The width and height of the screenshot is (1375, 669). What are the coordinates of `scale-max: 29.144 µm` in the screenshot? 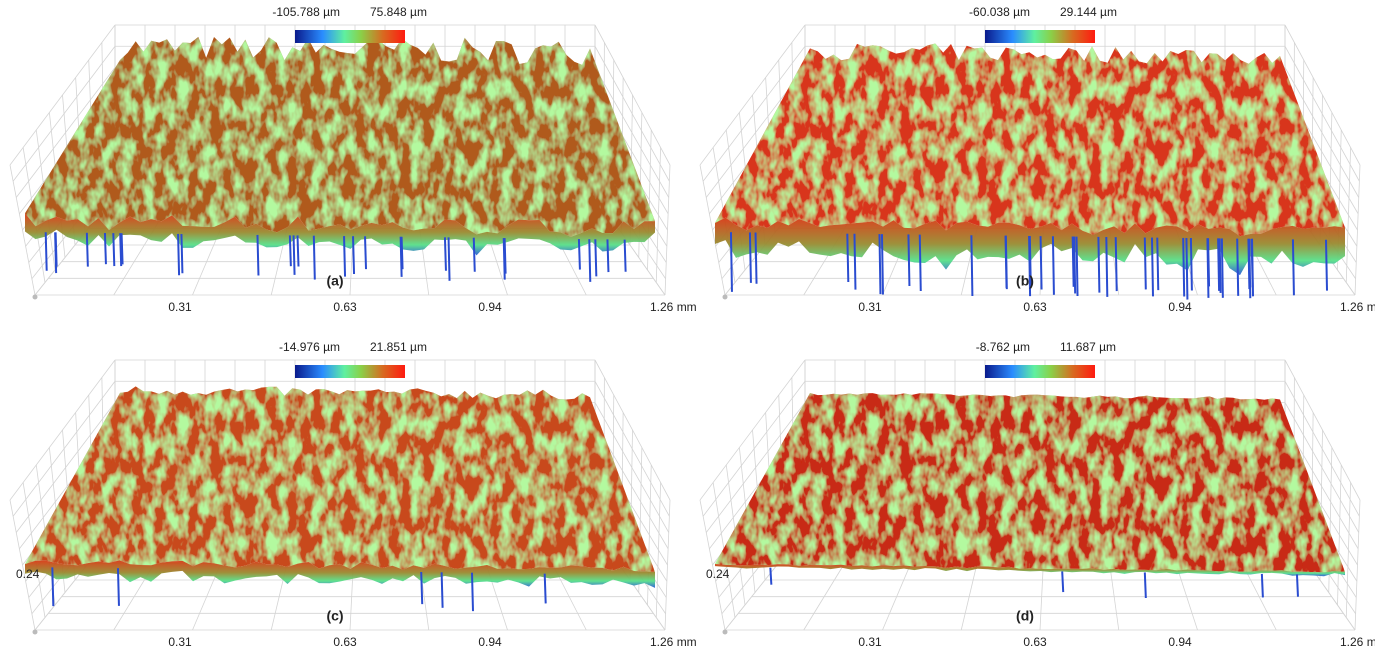 It's located at (1088, 12).